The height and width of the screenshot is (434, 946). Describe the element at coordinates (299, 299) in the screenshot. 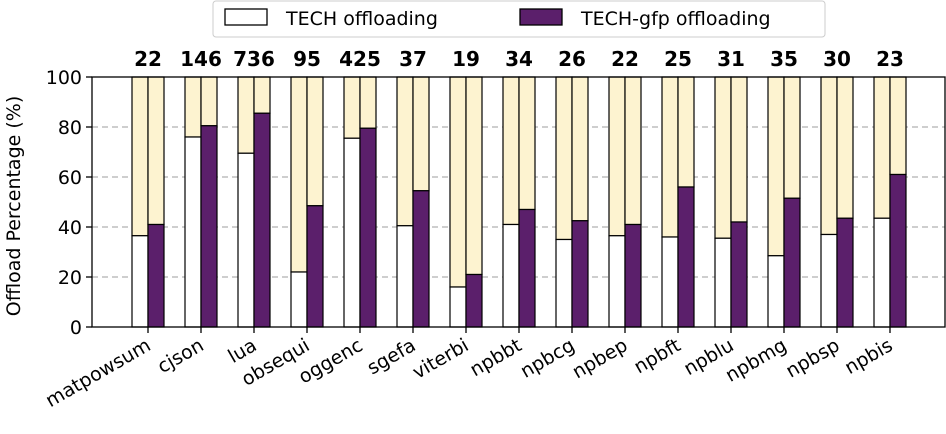

I see `bar-tech-offloading-obsequi` at that location.